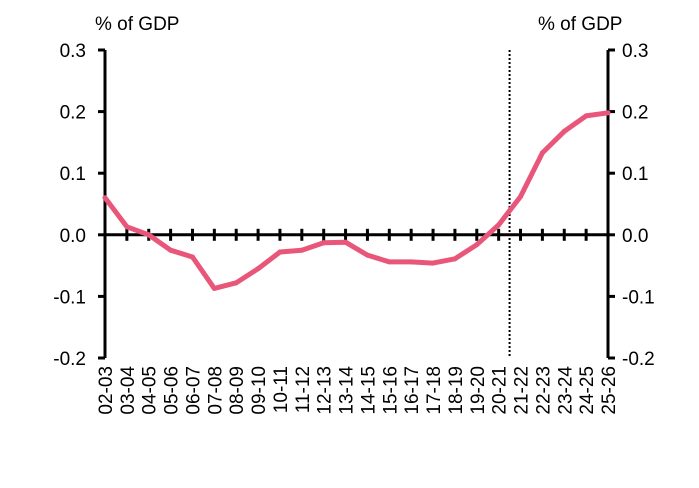 The image size is (699, 488). What do you see at coordinates (522, 390) in the screenshot?
I see `x-tick-label: 21-22` at bounding box center [522, 390].